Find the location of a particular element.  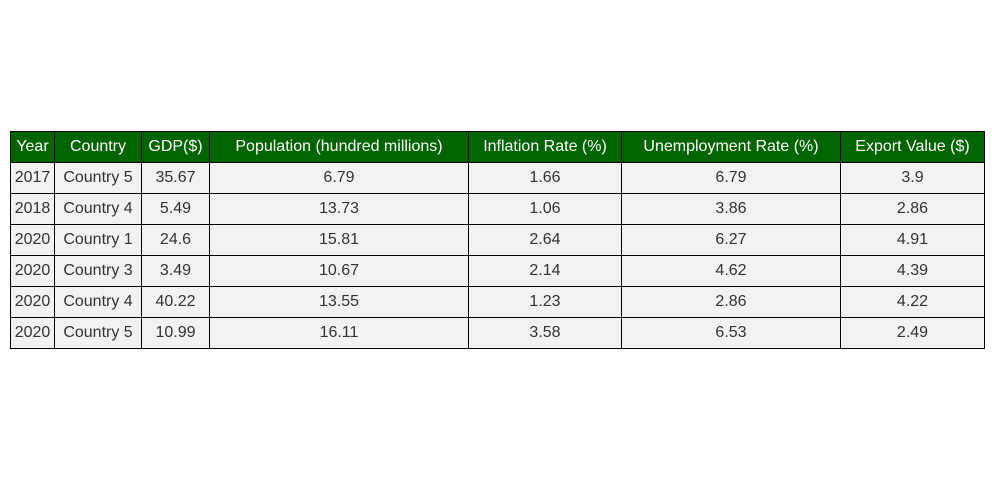

table-cell-unemployment-rate: 6.53 is located at coordinates (731, 333).